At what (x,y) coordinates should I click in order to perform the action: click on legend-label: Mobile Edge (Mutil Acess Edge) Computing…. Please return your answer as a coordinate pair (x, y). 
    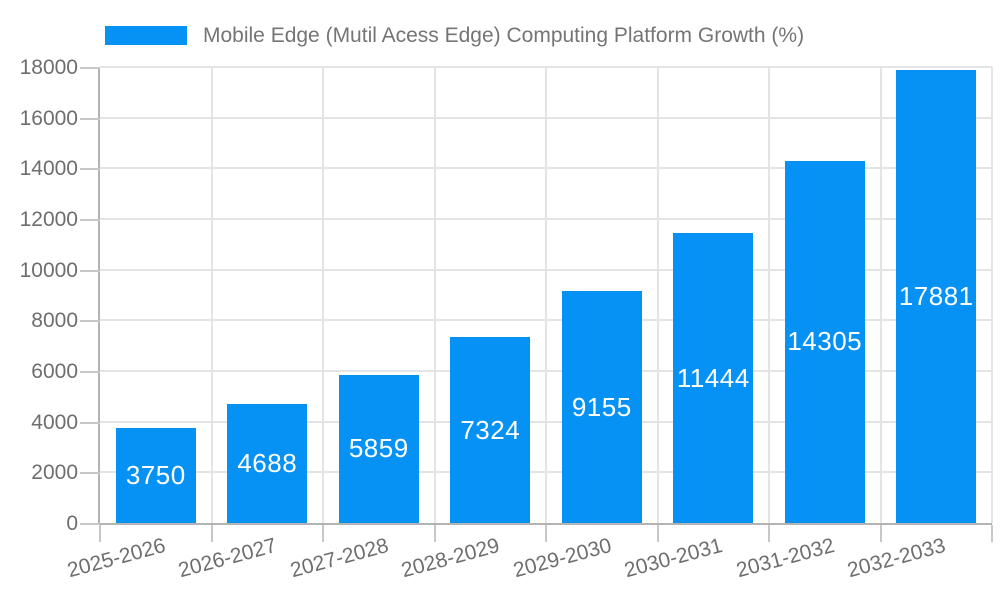
    Looking at the image, I should click on (504, 35).